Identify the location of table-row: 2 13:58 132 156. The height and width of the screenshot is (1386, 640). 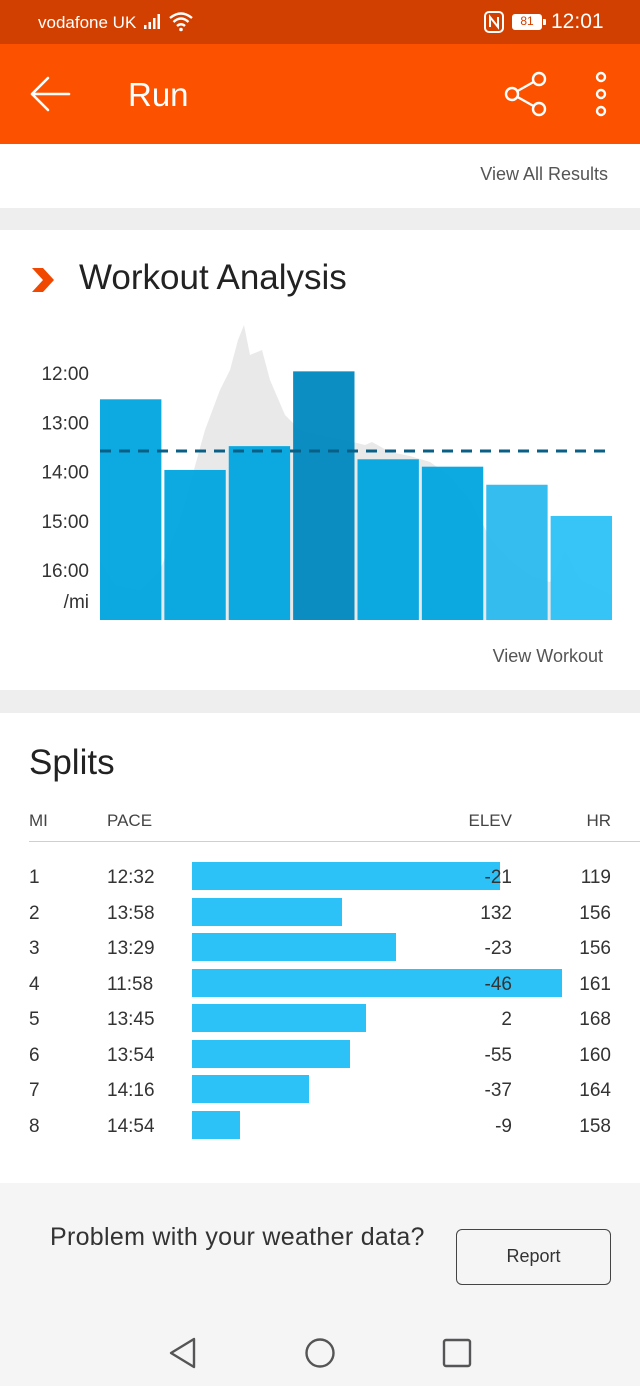
(320, 914).